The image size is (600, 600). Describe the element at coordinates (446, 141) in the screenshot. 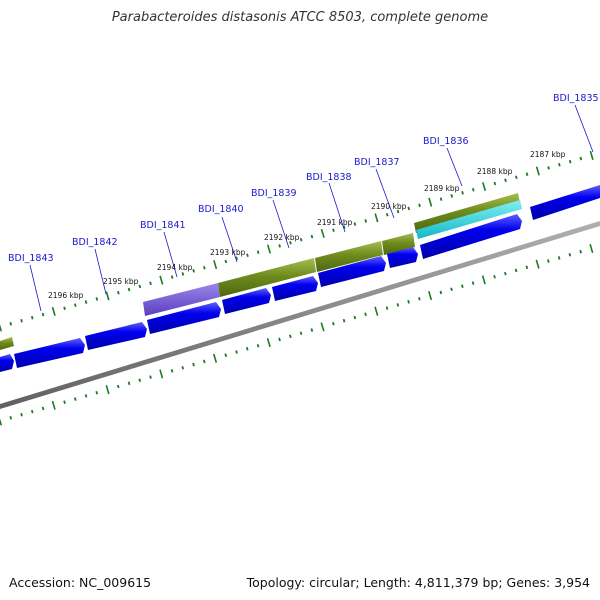

I see `gene-label: BDI_1836` at that location.